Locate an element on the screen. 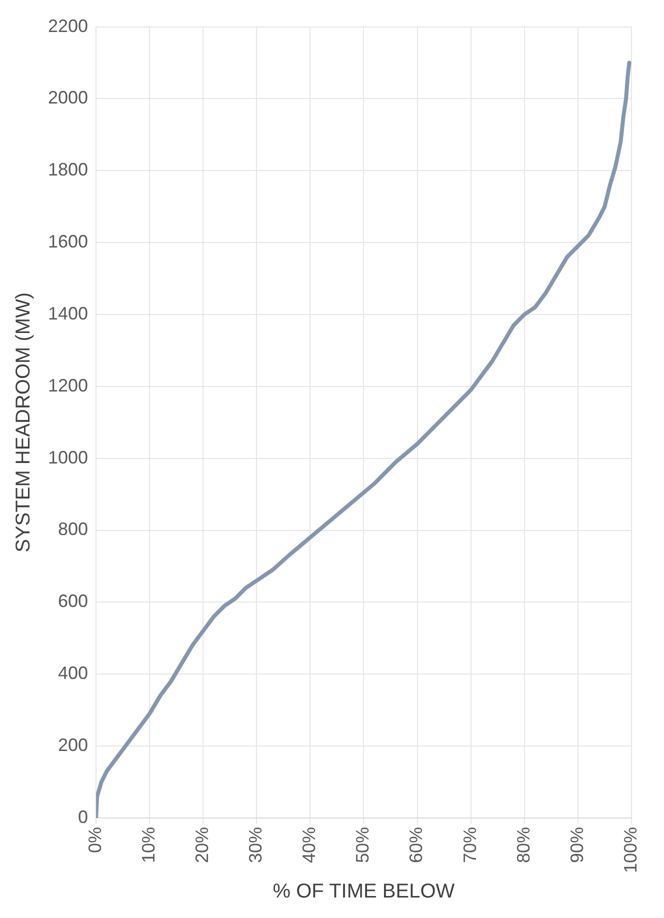  y-tick-label: 600 is located at coordinates (73, 601).